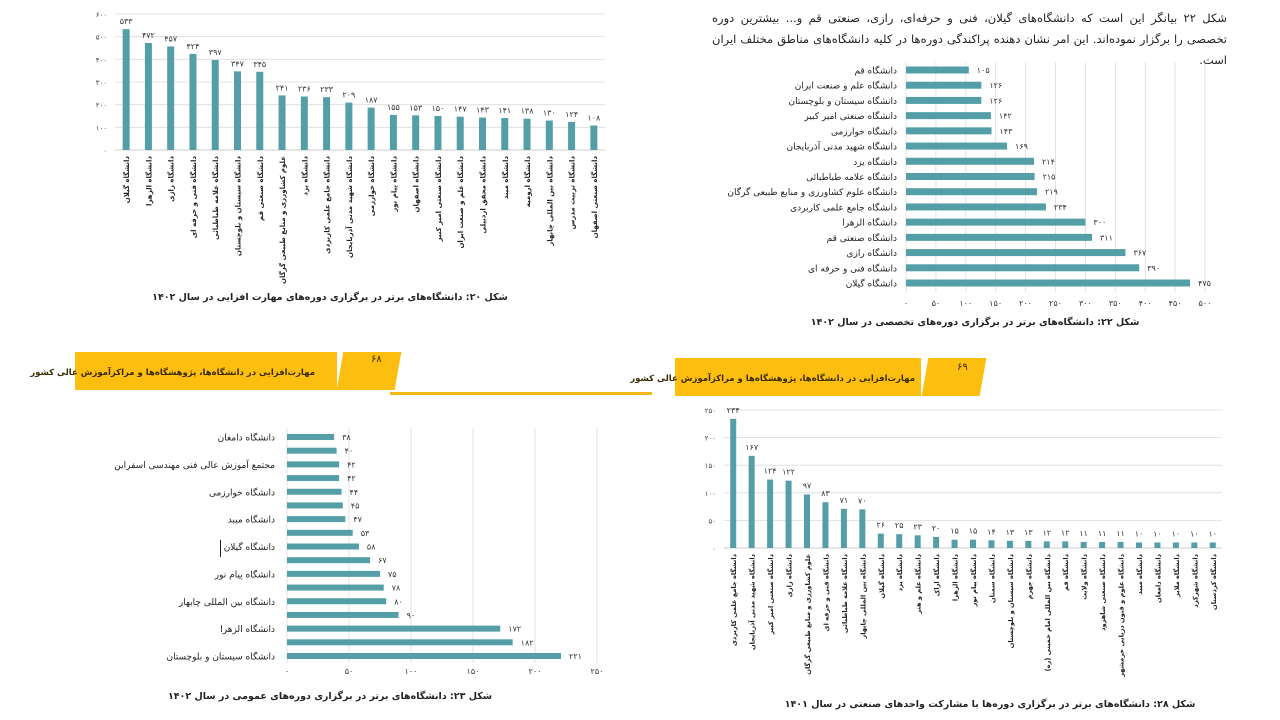  Describe the element at coordinates (936, 303) in the screenshot. I see `x-tick-label: ۵۰` at that location.